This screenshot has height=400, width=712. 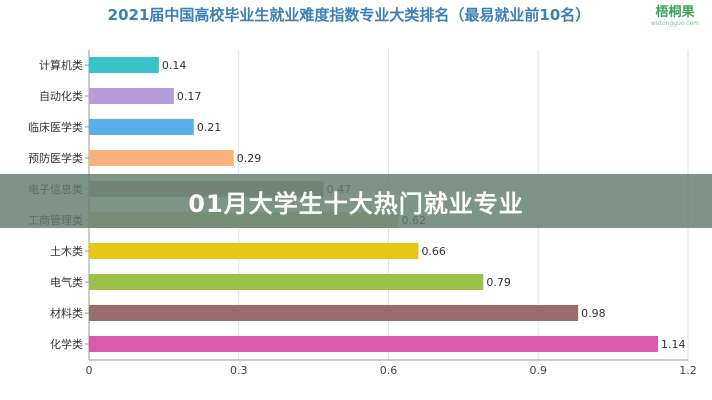 I want to click on x-tick-label: 0.3, so click(x=239, y=370).